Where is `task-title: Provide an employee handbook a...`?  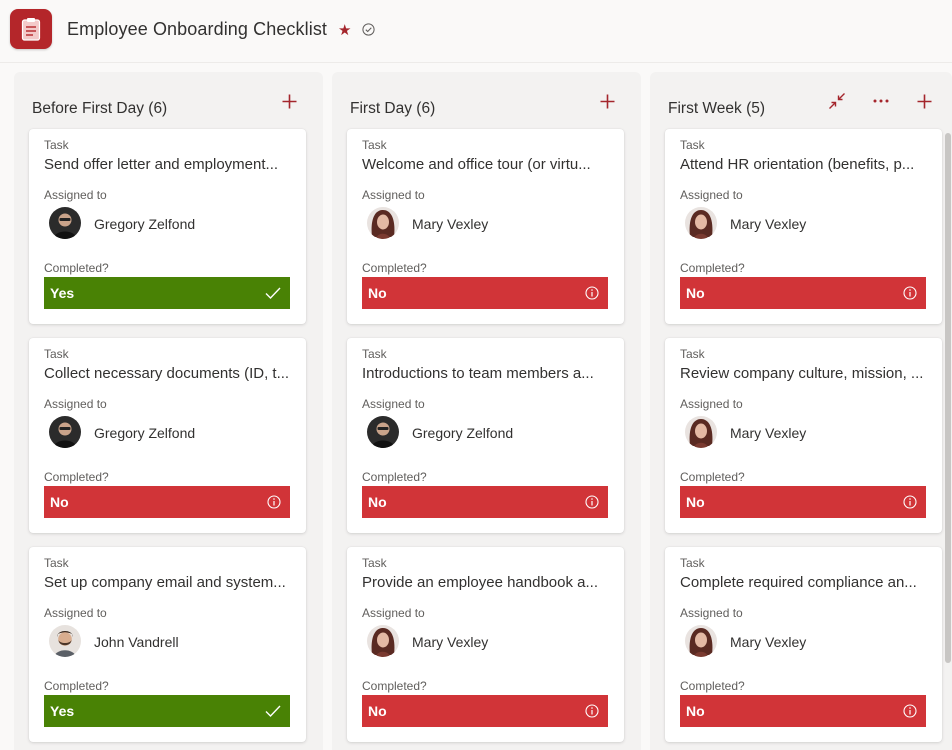 task-title: Provide an employee handbook a... is located at coordinates (480, 582).